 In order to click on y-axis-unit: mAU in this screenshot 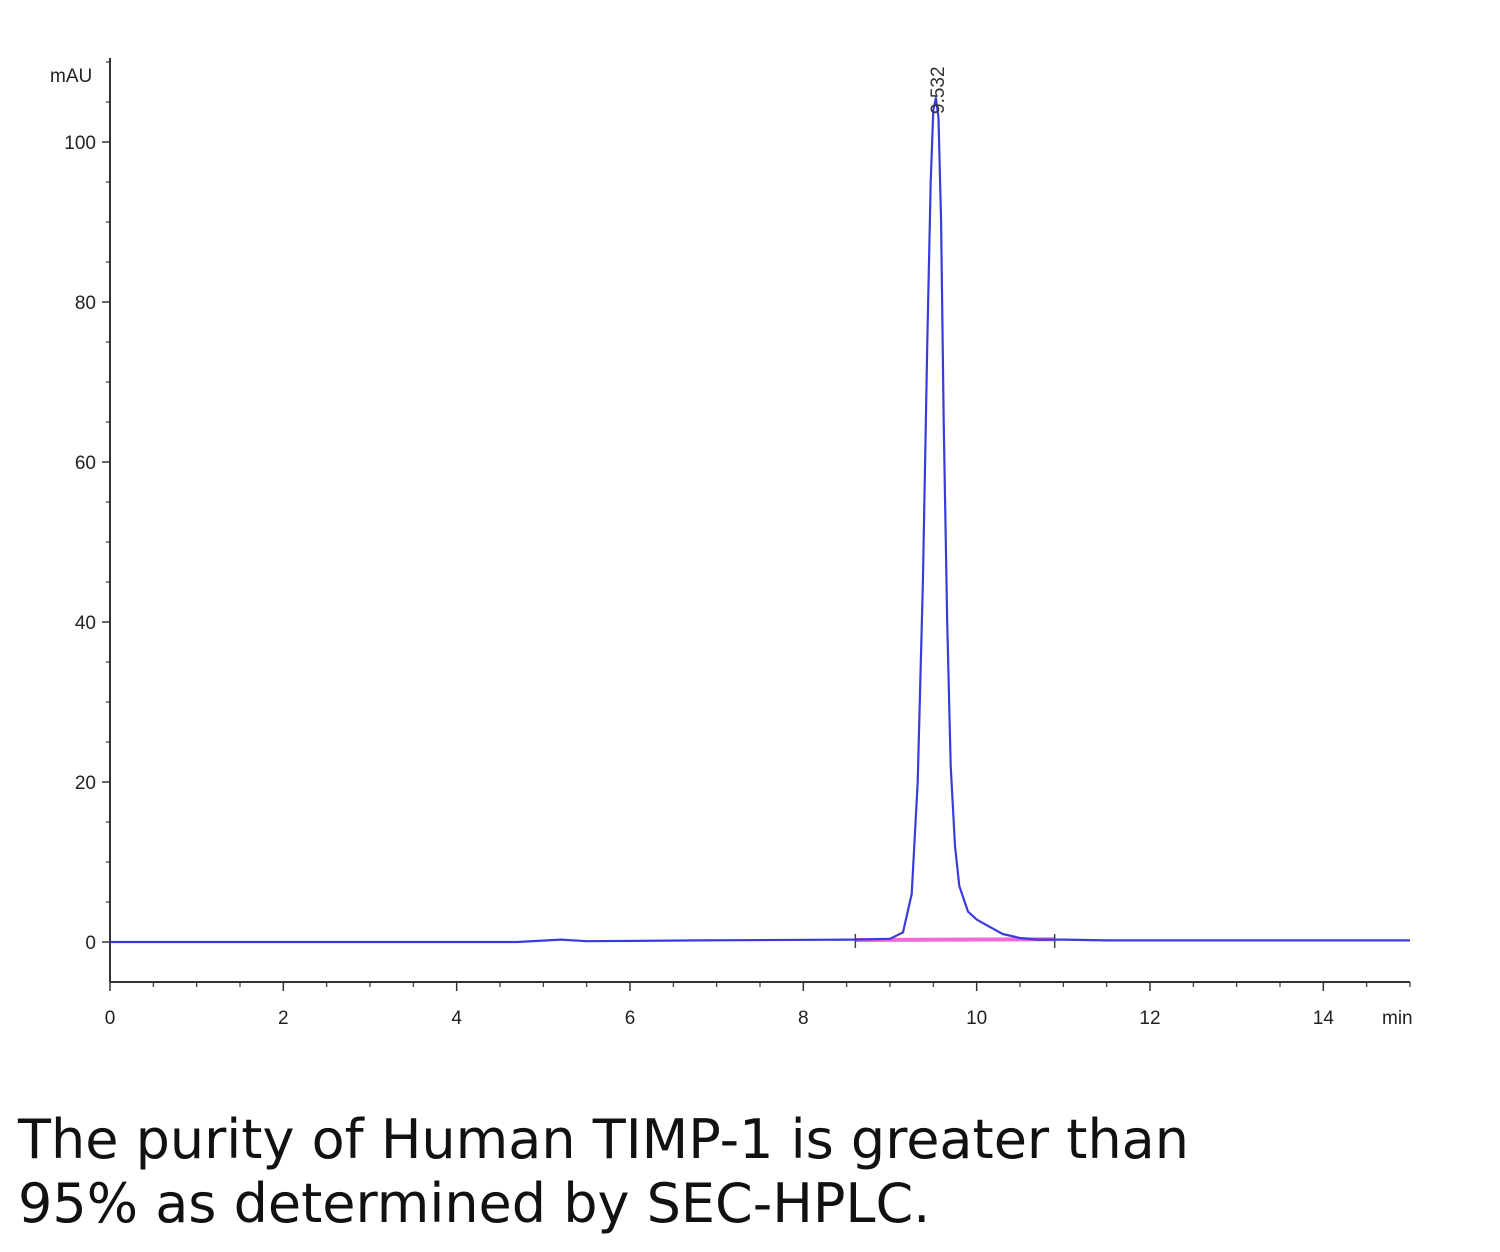, I will do `click(71, 76)`.